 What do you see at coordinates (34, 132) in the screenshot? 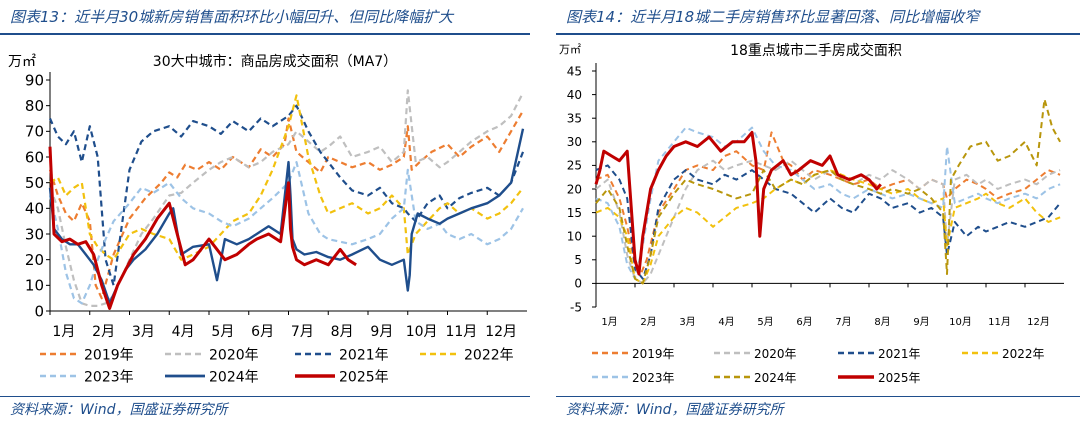
I see `y-tick-label: 70` at bounding box center [34, 132].